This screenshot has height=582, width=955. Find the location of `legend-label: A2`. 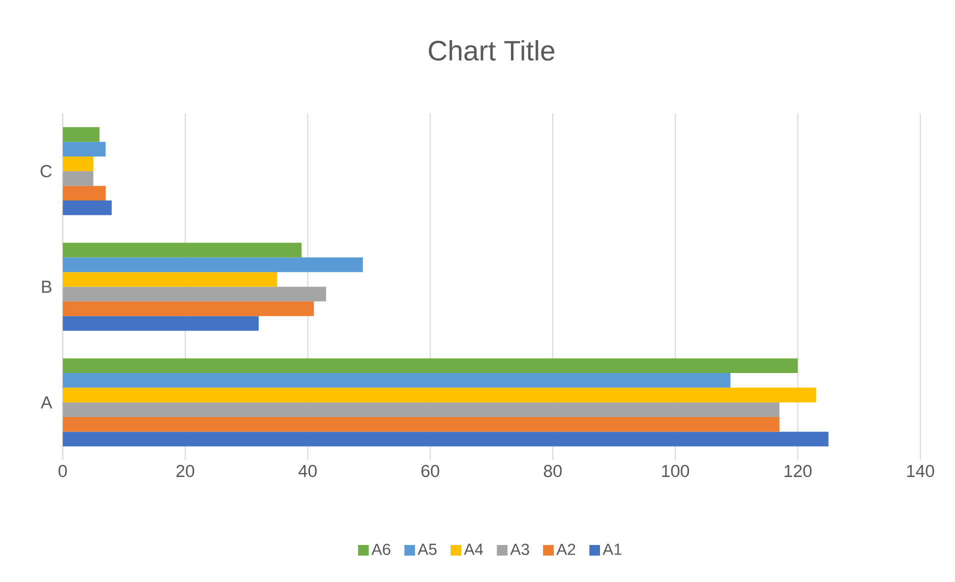

legend-label: A2 is located at coordinates (566, 550).